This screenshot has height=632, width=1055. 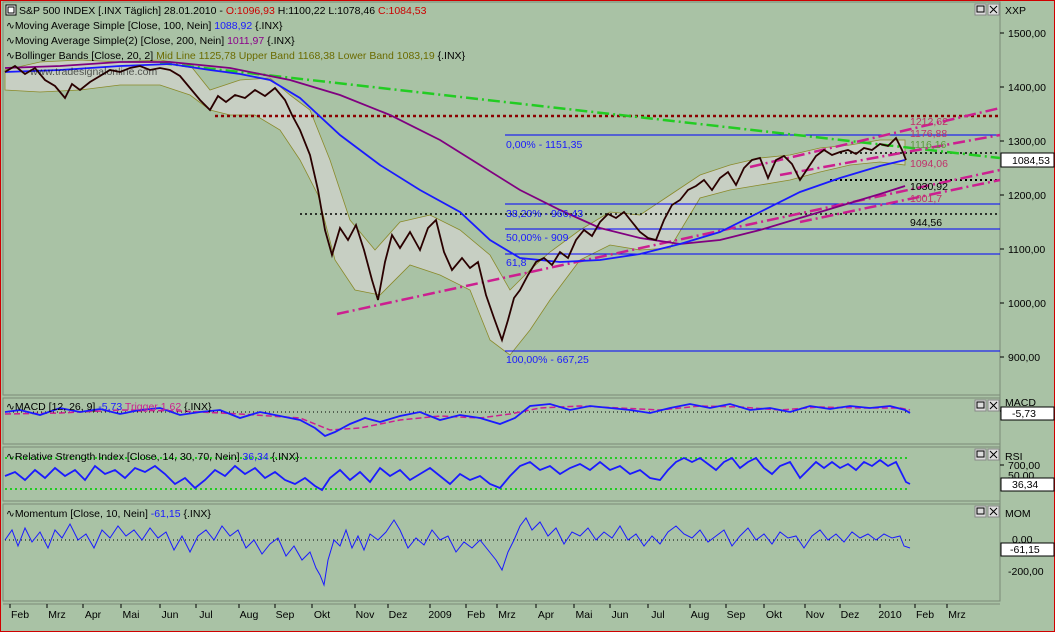 I want to click on level-label-1116: 1116,16, so click(x=928, y=145).